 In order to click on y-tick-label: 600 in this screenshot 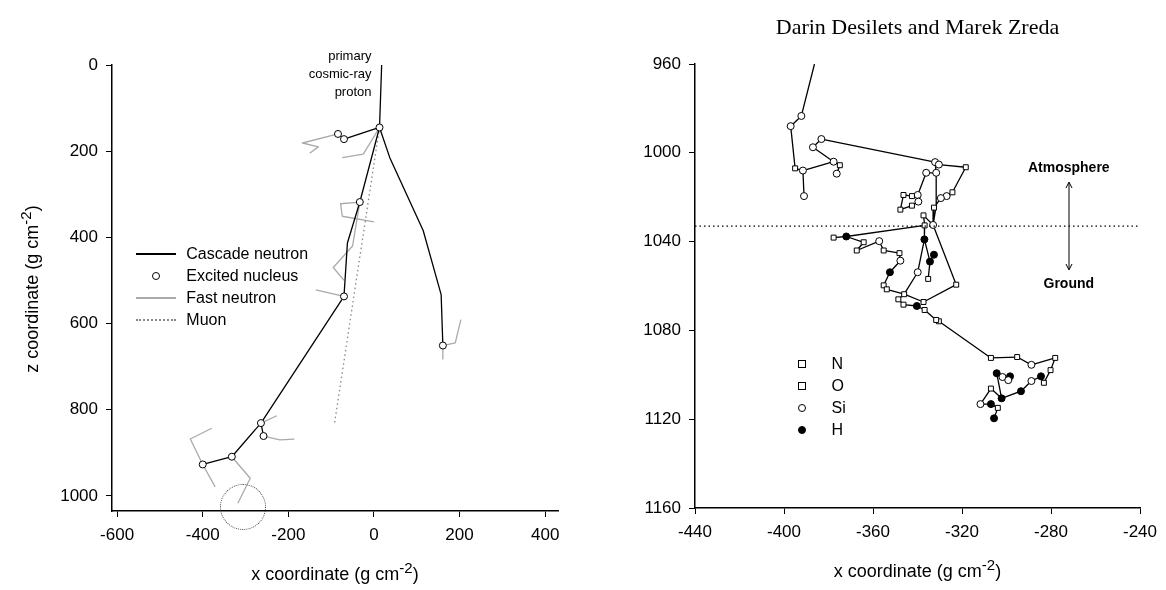, I will do `click(83, 323)`.